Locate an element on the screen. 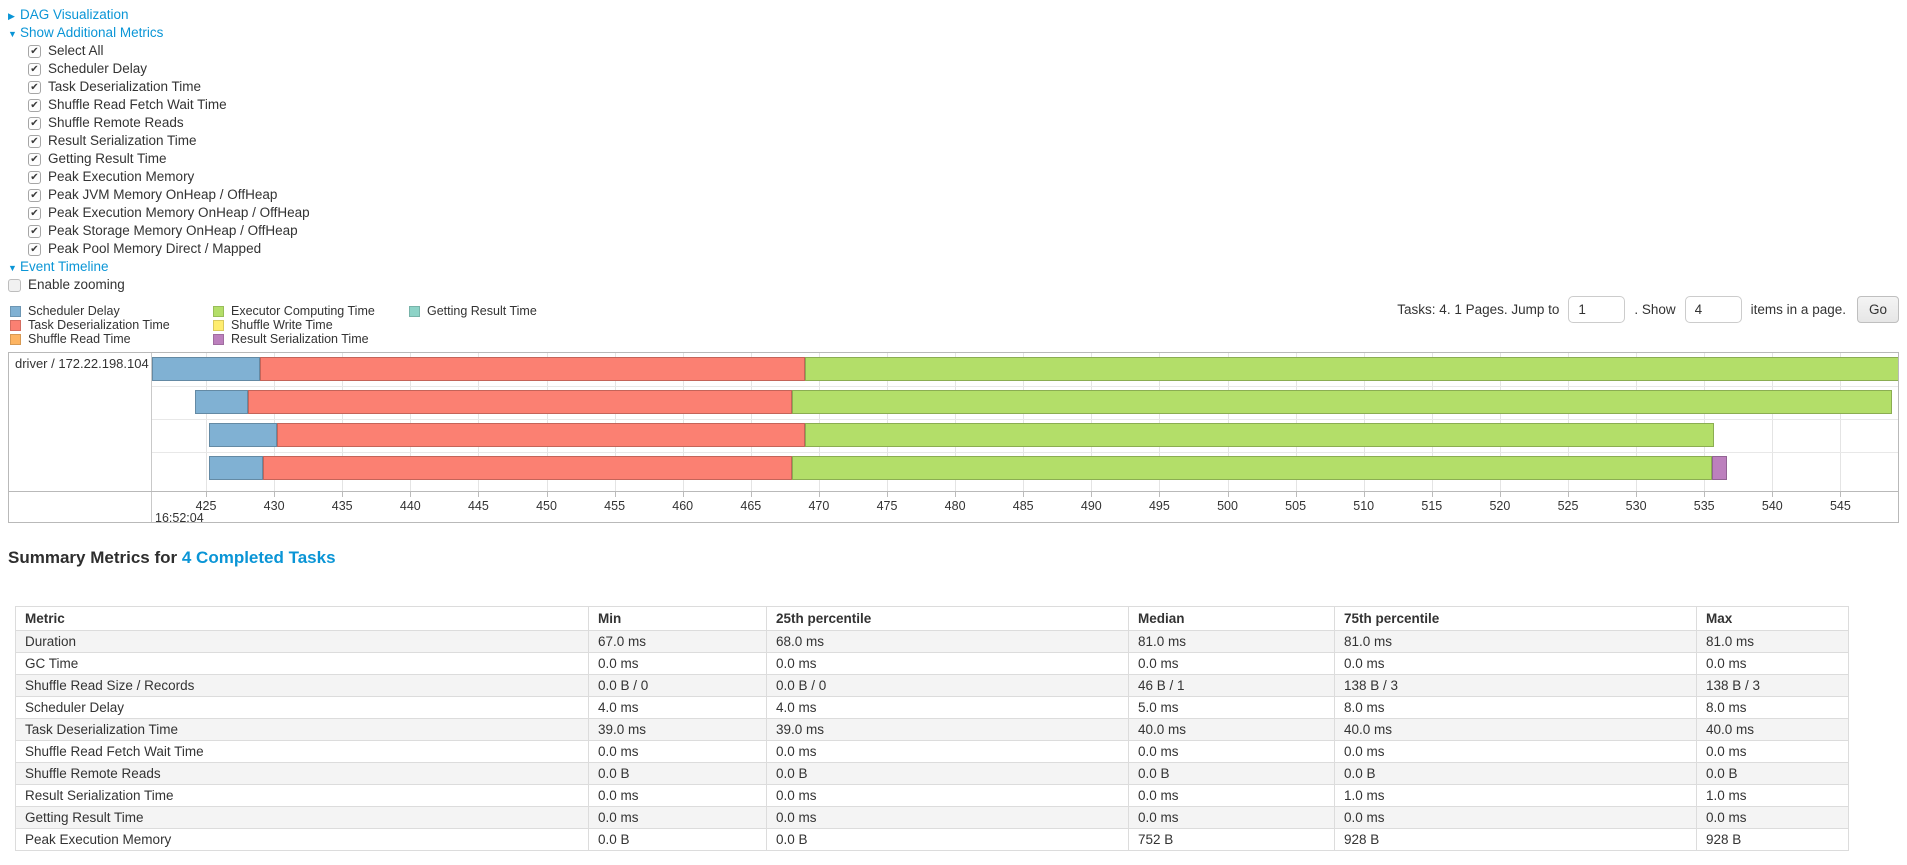 This screenshot has height=865, width=1907. executor_computing-swatch is located at coordinates (218, 311).